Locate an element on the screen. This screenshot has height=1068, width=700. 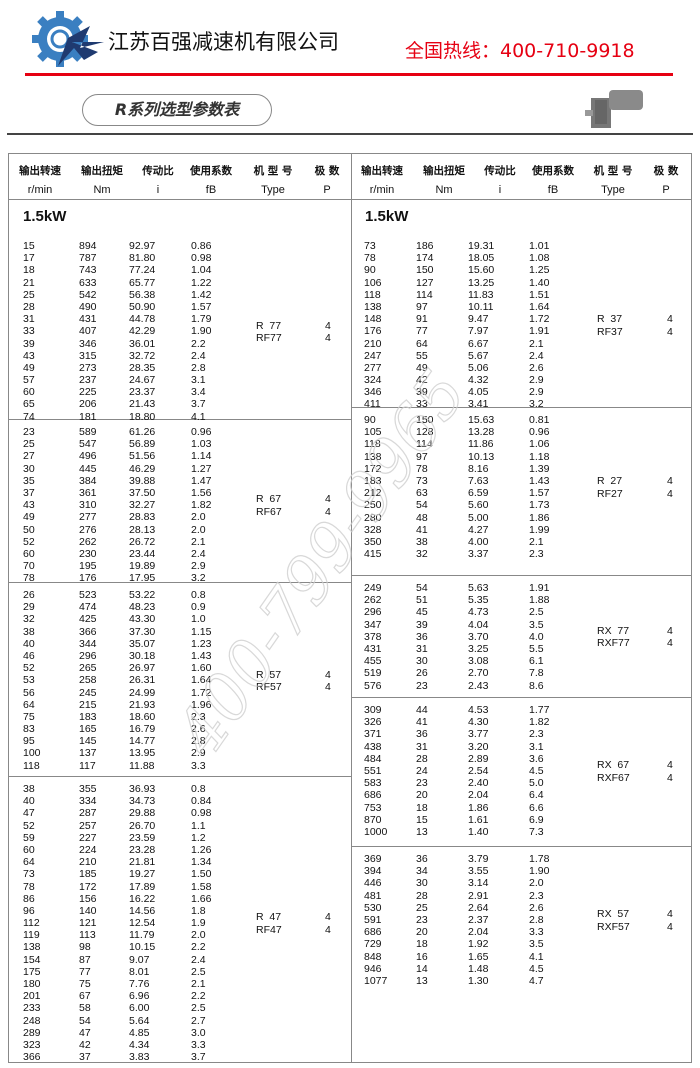
ratio-cell: 37.50 is located at coordinates (142, 492).